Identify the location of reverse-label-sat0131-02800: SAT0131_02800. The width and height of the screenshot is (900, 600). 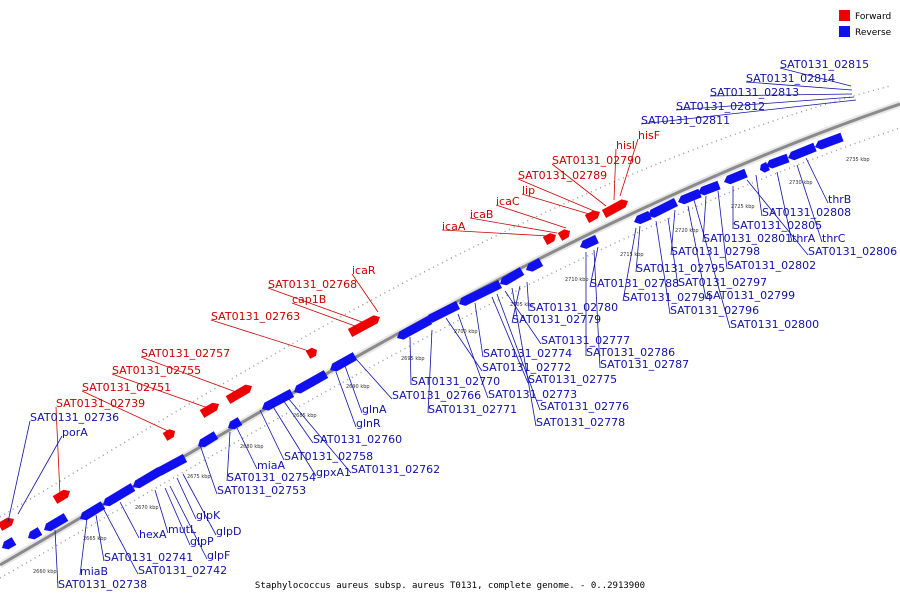
(774, 324).